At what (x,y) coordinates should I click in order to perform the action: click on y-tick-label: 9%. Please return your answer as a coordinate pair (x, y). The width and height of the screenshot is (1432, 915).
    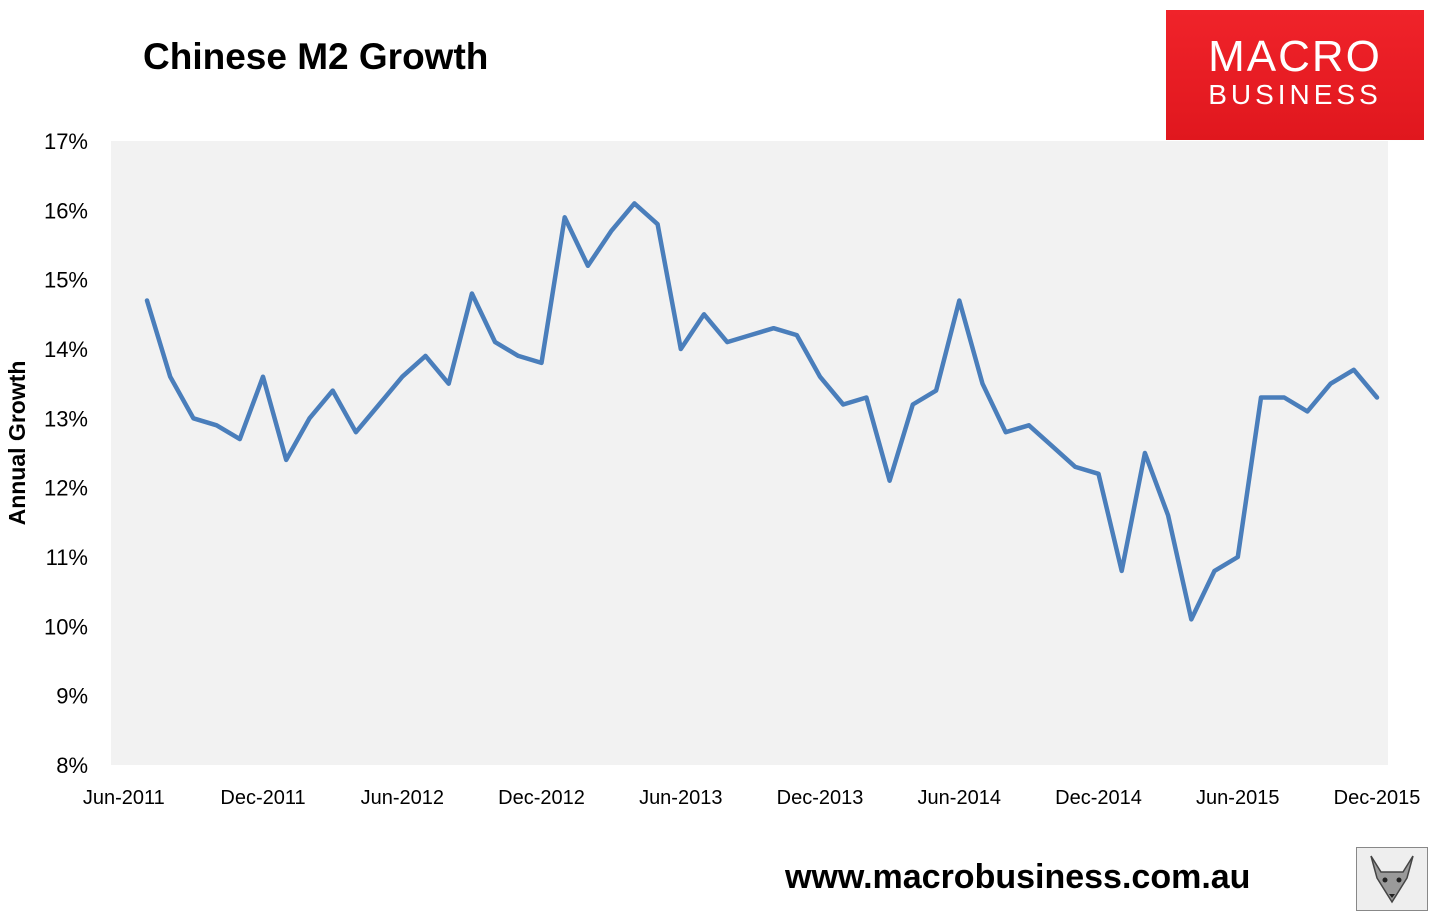
    Looking at the image, I should click on (72, 696).